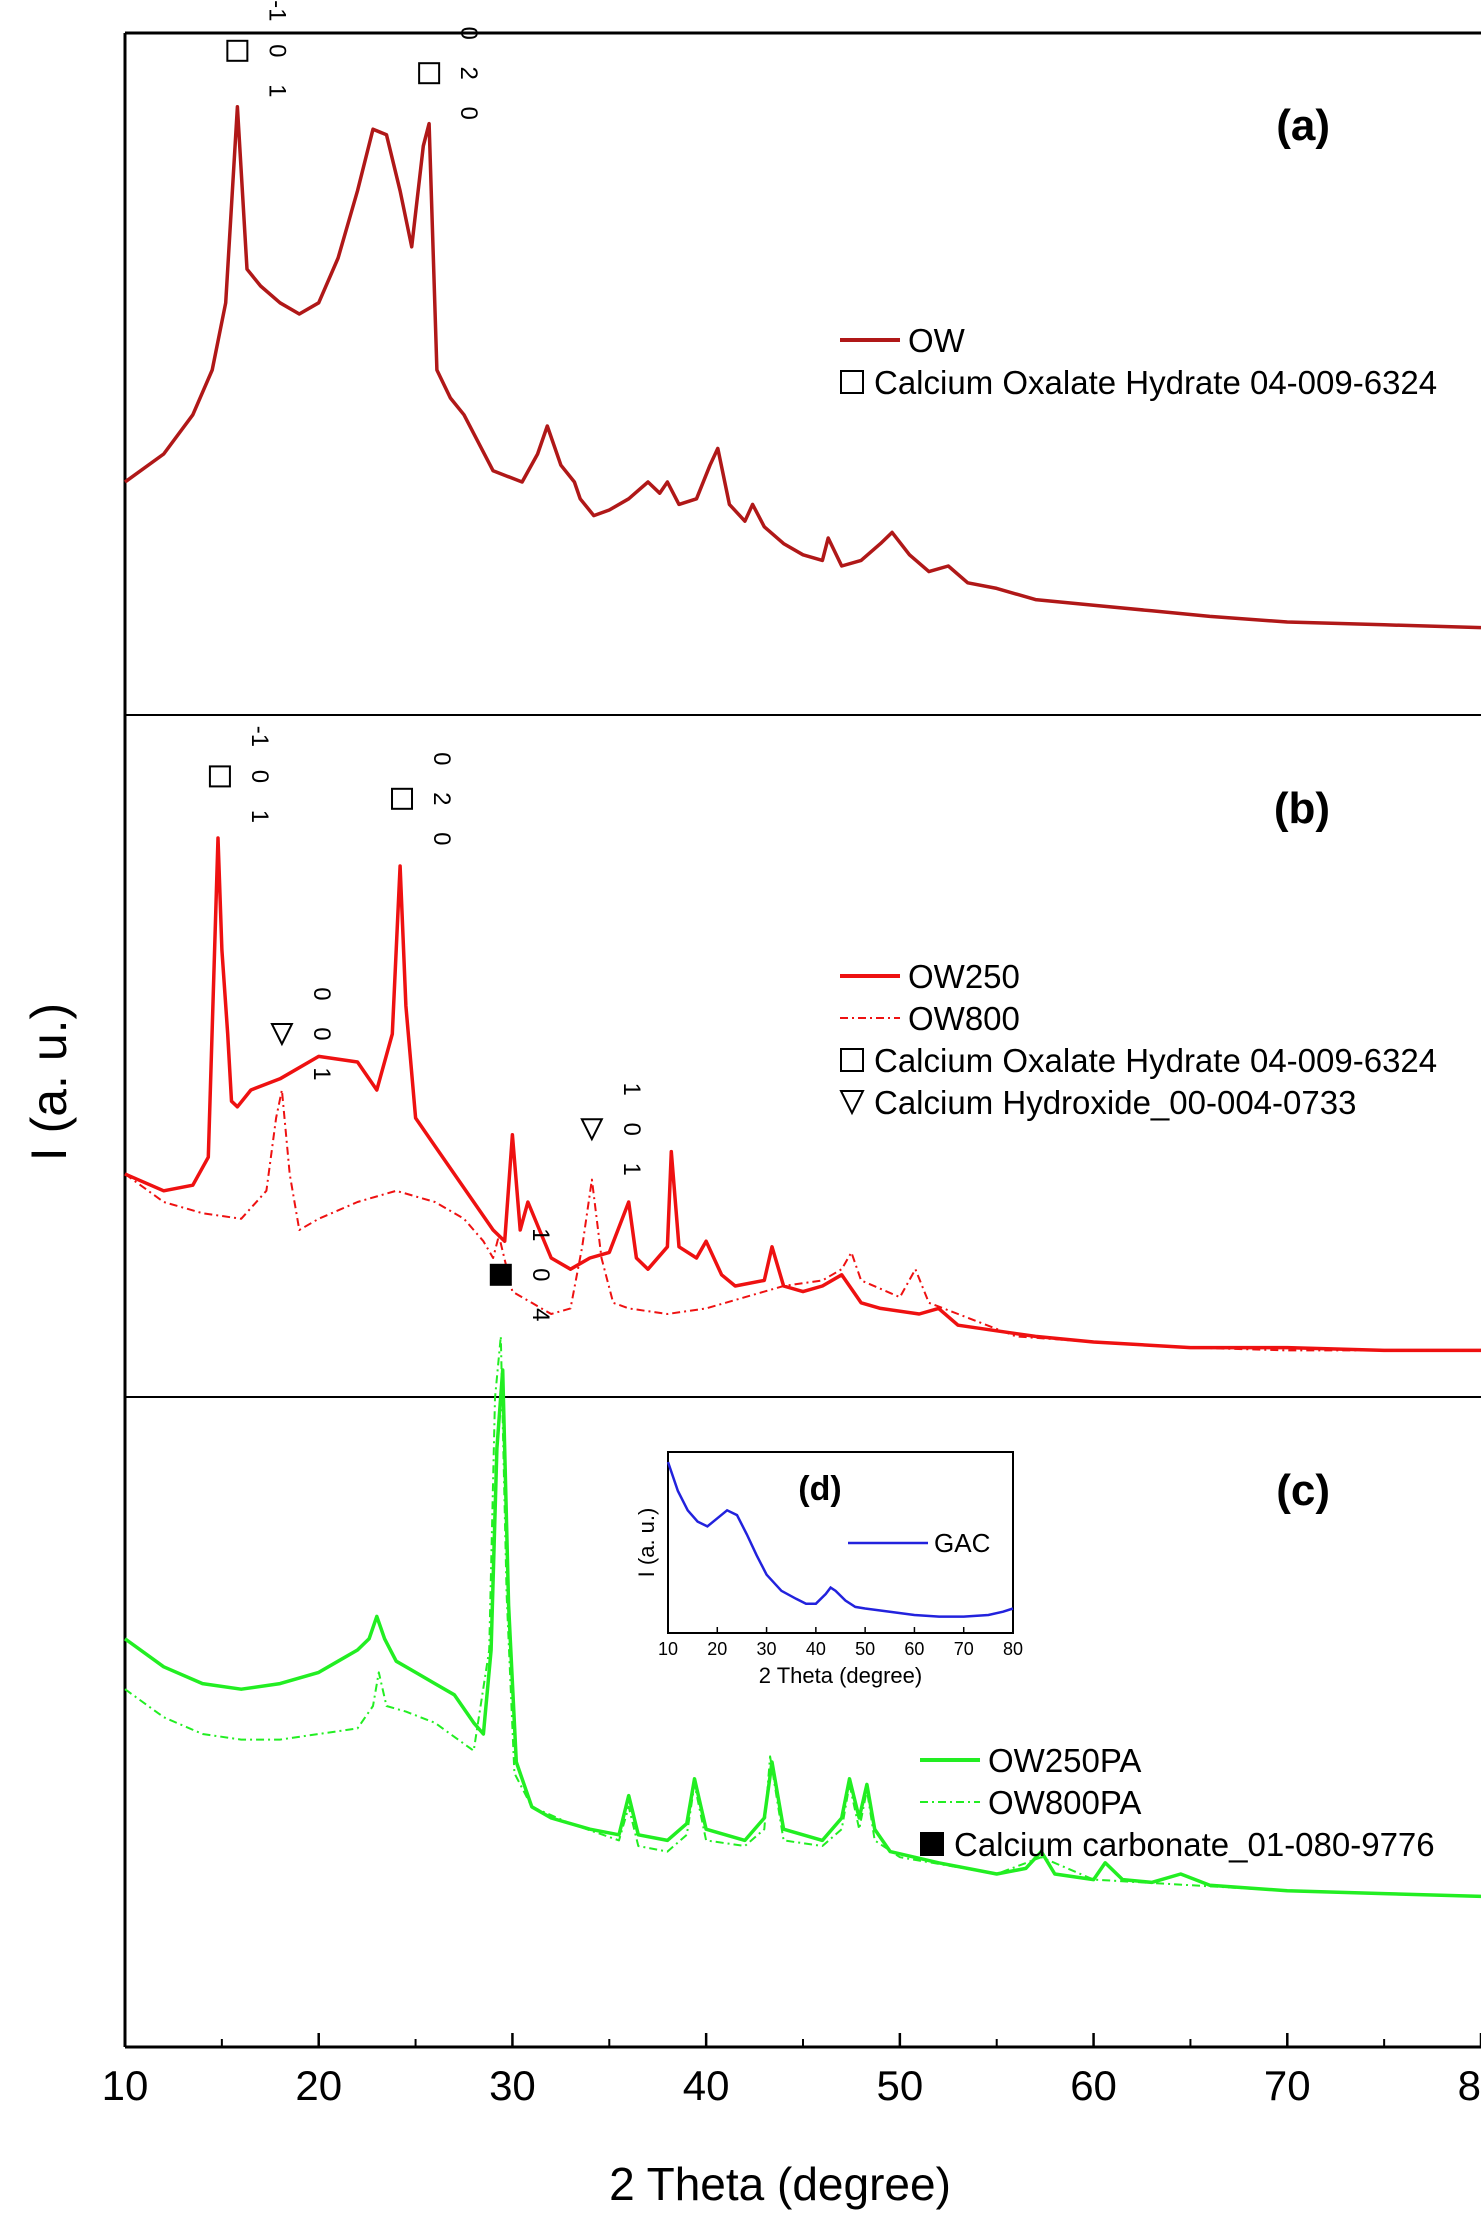  Describe the element at coordinates (1469, 2085) in the screenshot. I see `x-tick-label: 80` at that location.